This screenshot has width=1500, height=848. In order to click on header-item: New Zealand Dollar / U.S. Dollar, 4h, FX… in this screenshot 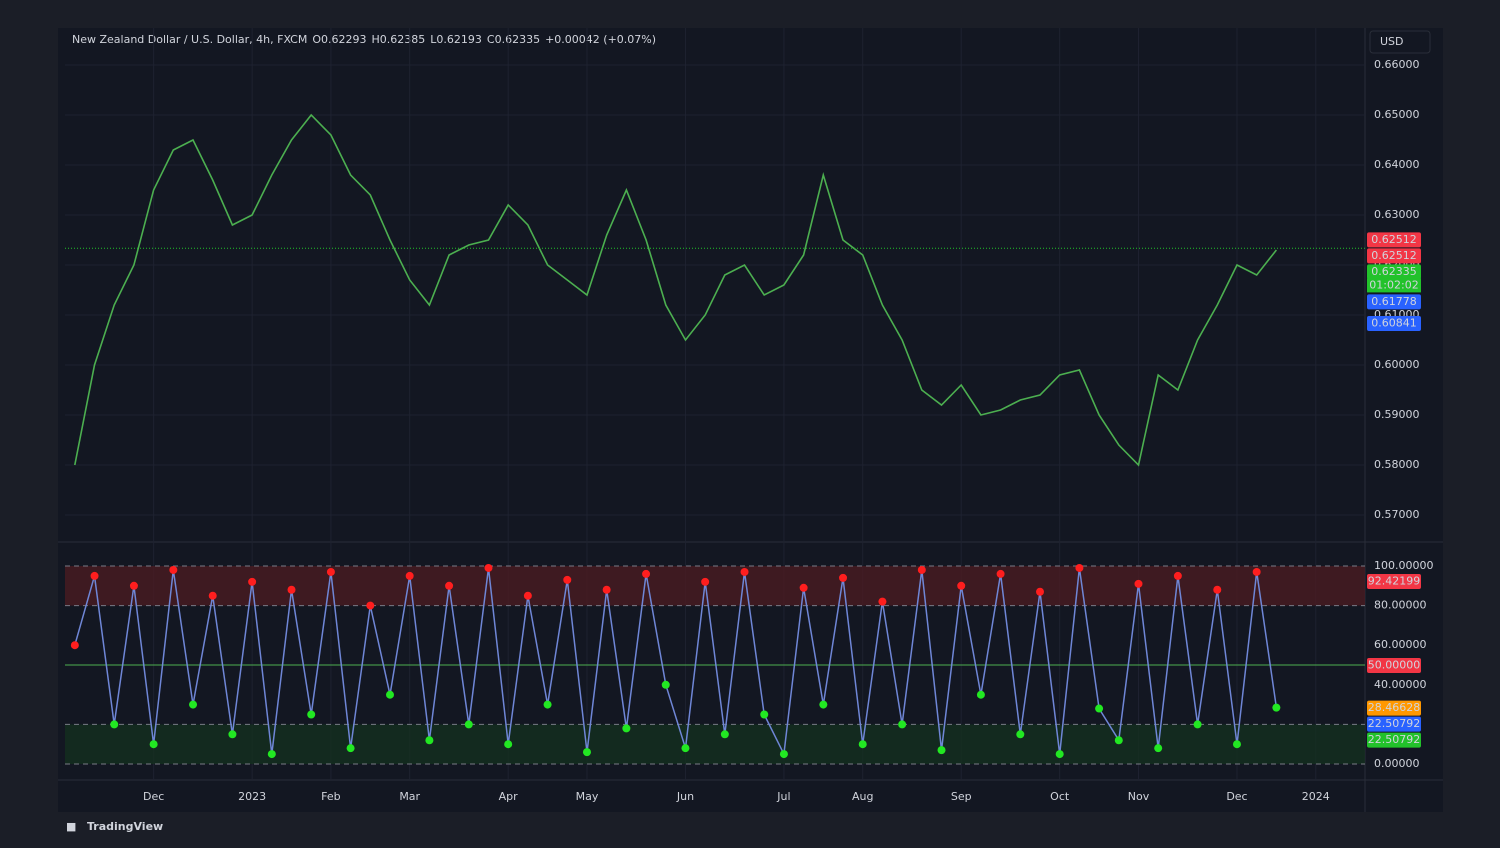, I will do `click(189, 39)`.